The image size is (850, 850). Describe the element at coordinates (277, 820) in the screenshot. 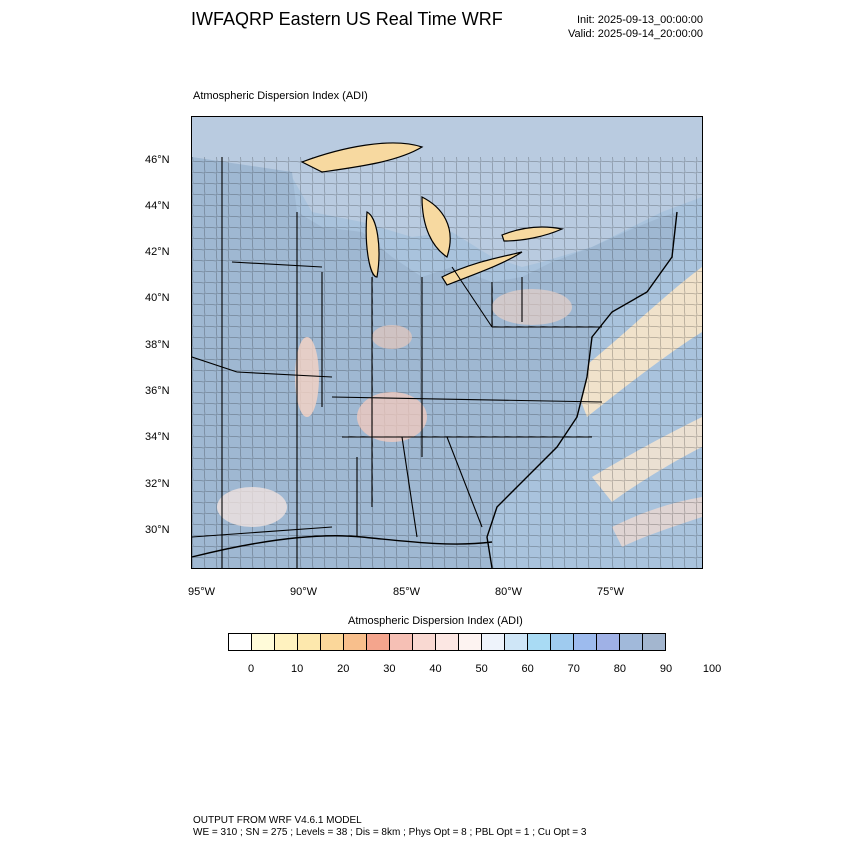

I see `model-version: OUTPUT FROM WRF V4.6.1 MODEL` at that location.